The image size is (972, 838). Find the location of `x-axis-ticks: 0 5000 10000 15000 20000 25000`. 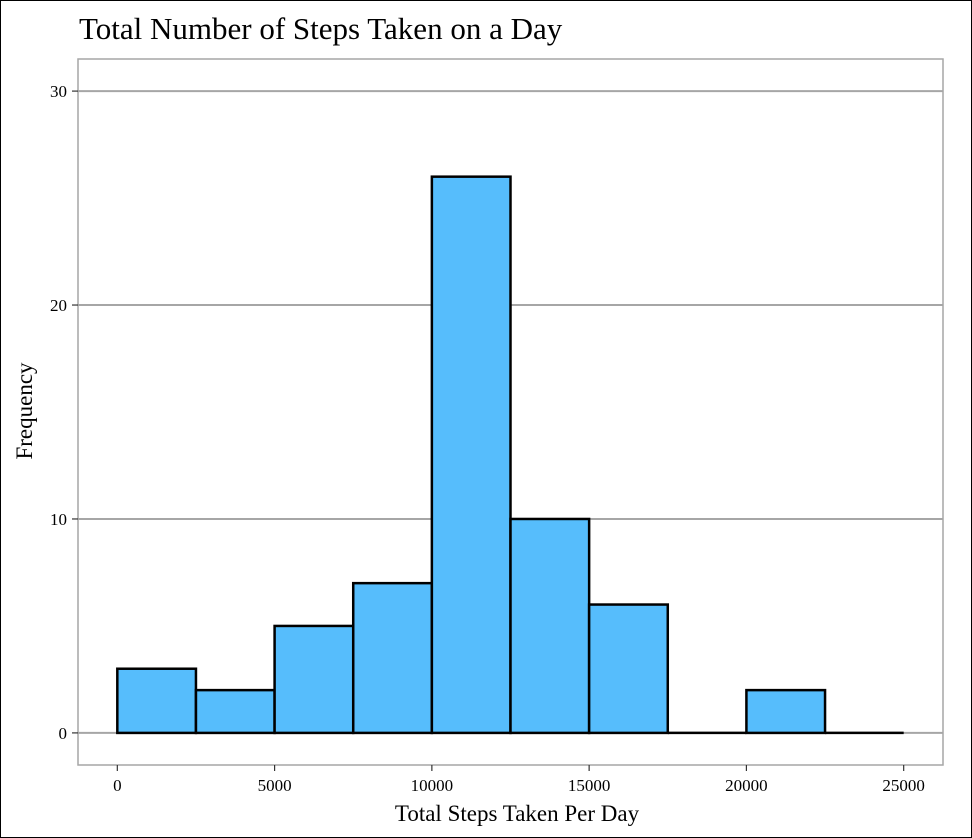

x-axis-ticks: 0 5000 10000 15000 20000 25000 is located at coordinates (519, 780).